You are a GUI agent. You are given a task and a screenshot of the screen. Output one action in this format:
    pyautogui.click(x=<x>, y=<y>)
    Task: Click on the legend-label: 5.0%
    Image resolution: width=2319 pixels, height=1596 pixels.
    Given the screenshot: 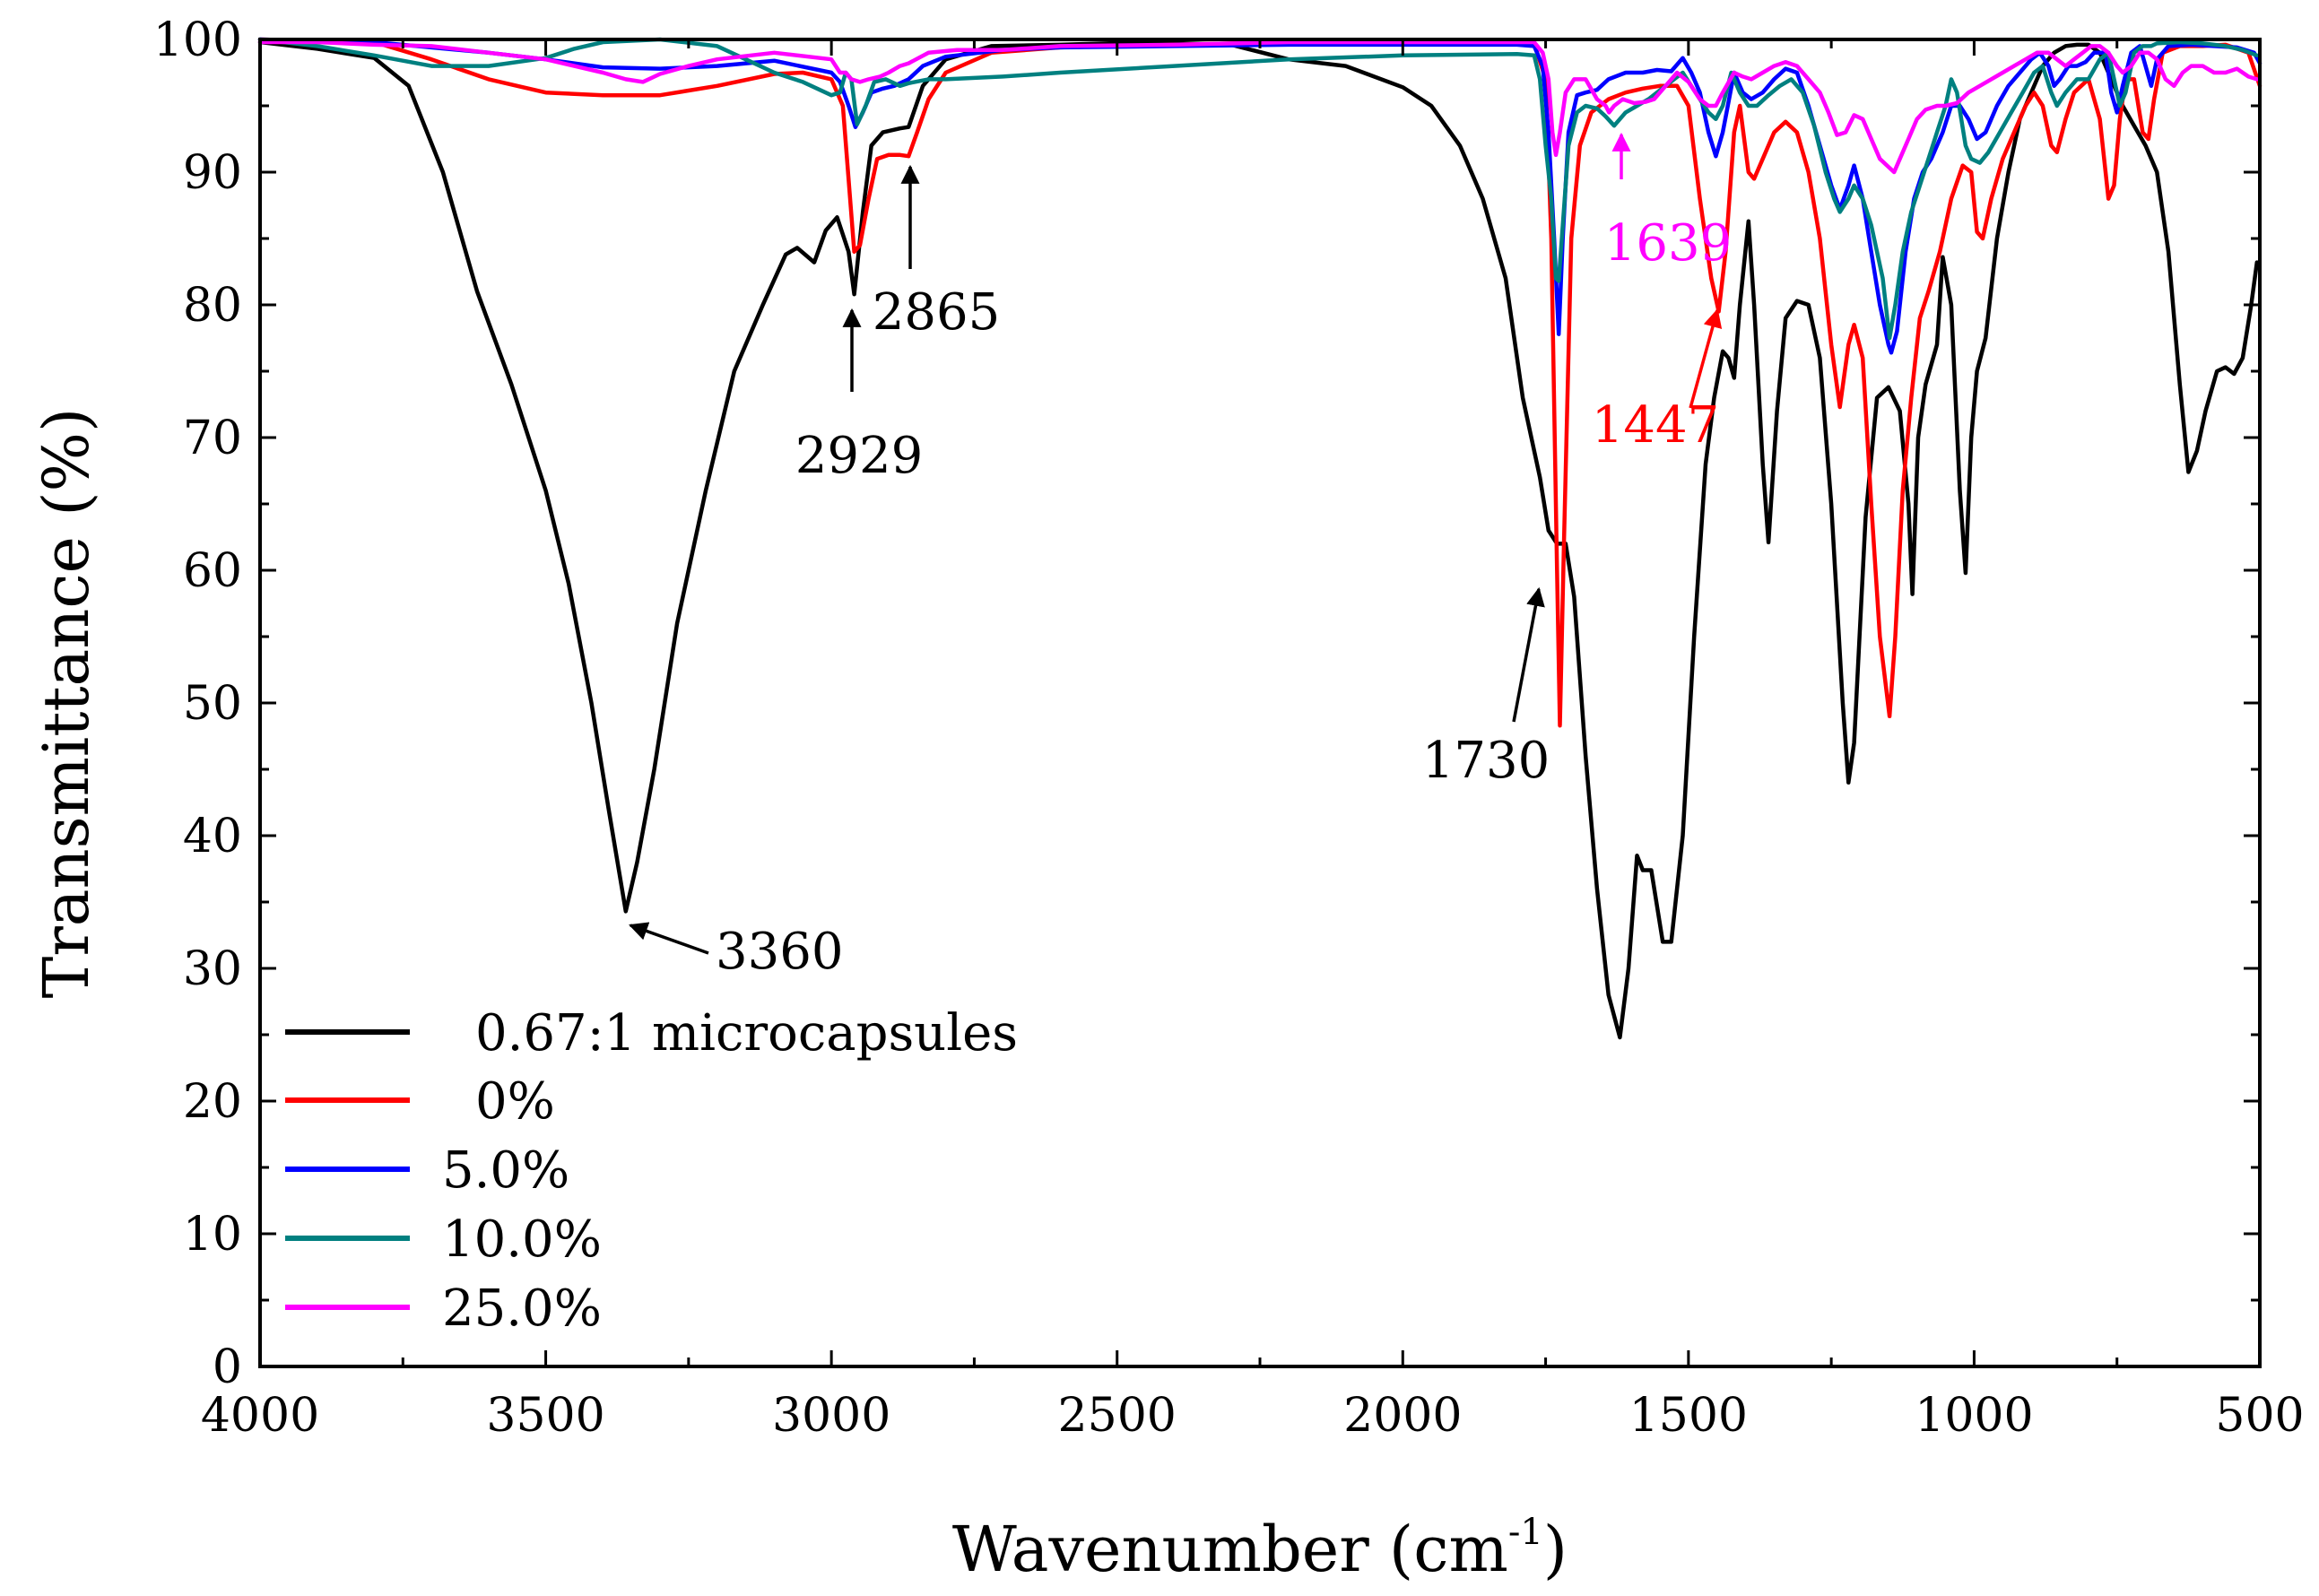 What is the action you would take?
    pyautogui.click(x=505, y=1170)
    